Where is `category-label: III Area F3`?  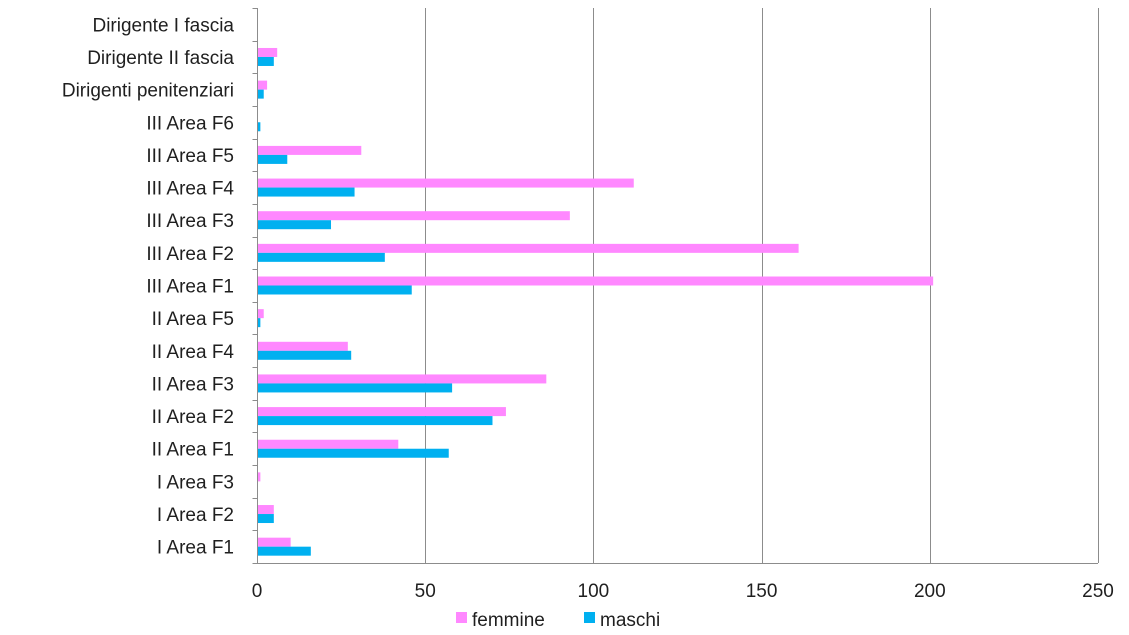
category-label: III Area F3 is located at coordinates (190, 221).